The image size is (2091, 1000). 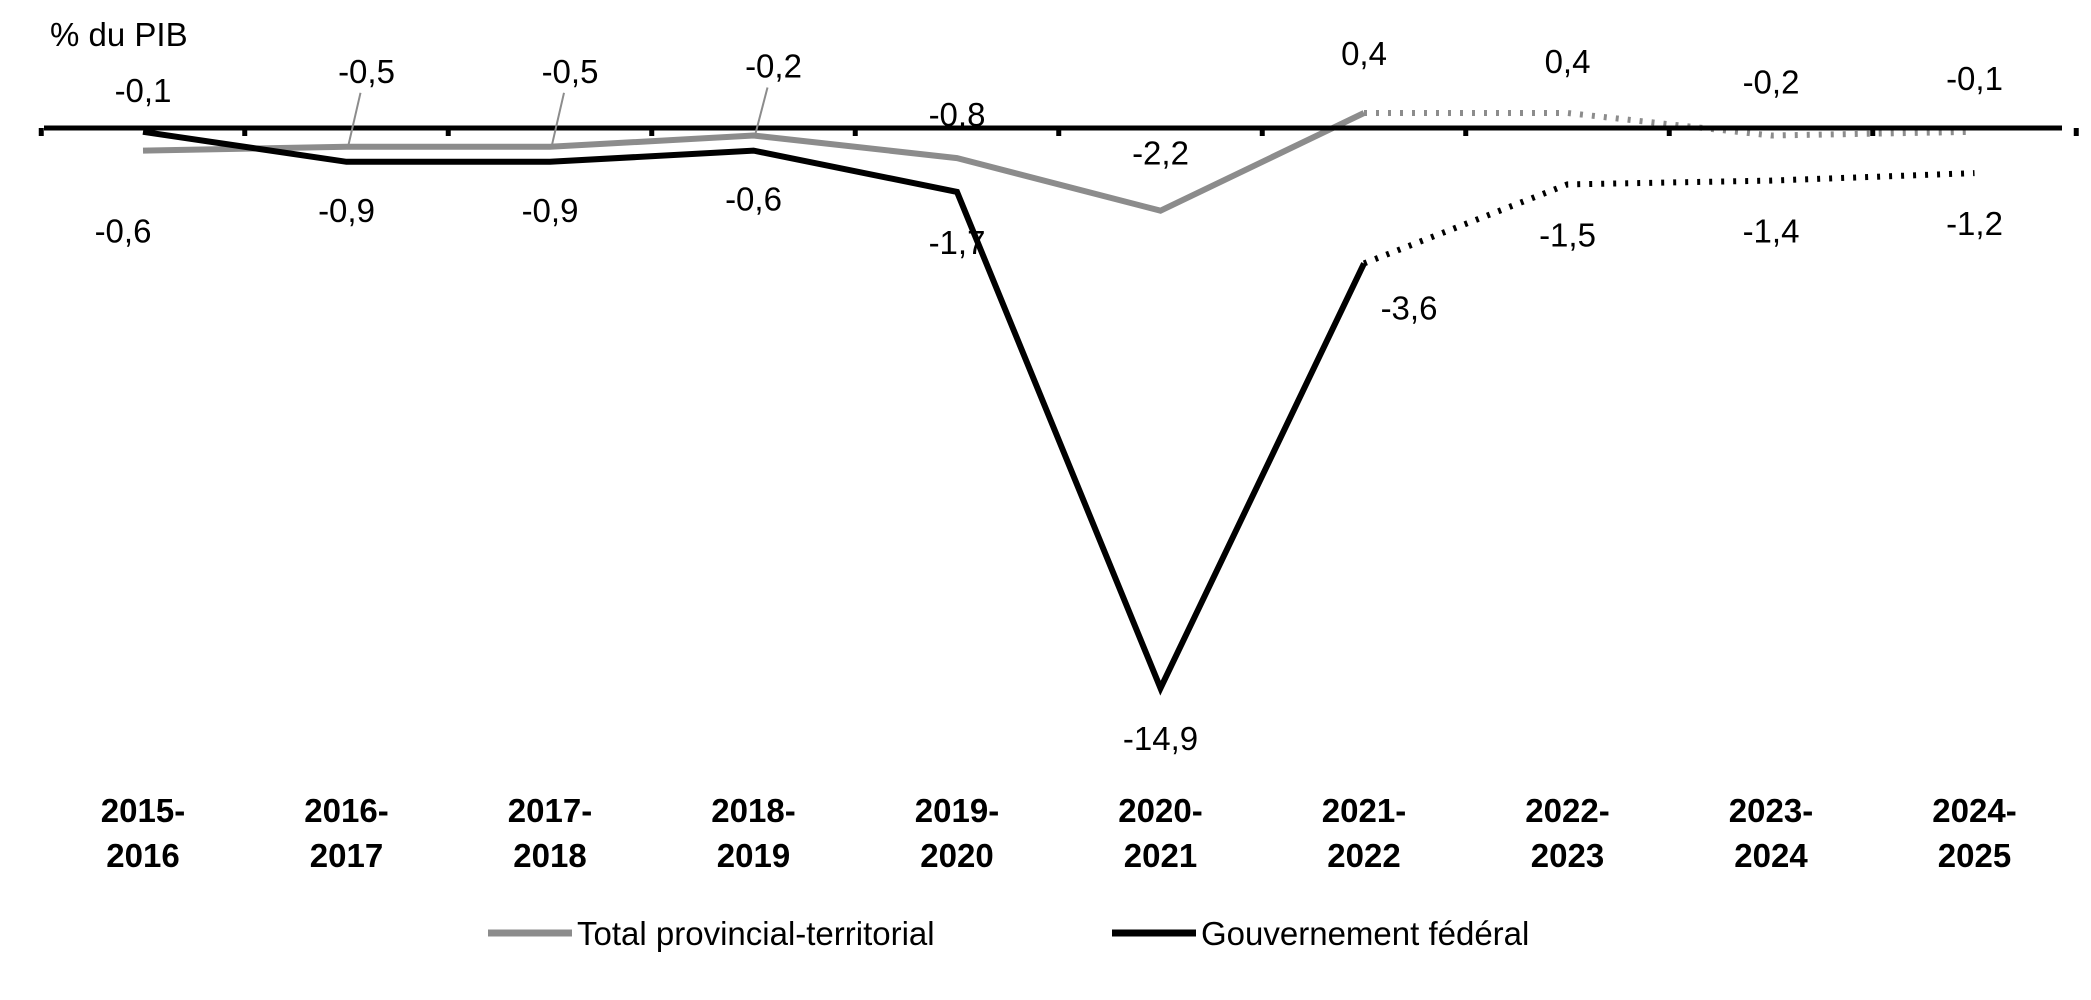 I want to click on data-label-federal: -1,2, so click(x=1974, y=223).